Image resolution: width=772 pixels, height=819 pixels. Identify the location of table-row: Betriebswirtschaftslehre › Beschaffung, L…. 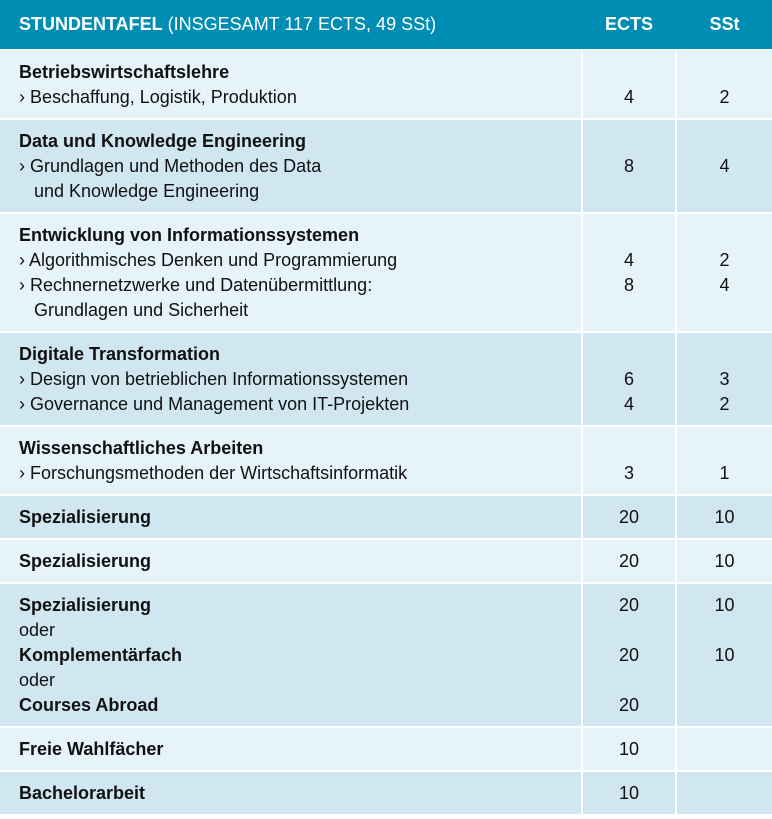
(386, 84).